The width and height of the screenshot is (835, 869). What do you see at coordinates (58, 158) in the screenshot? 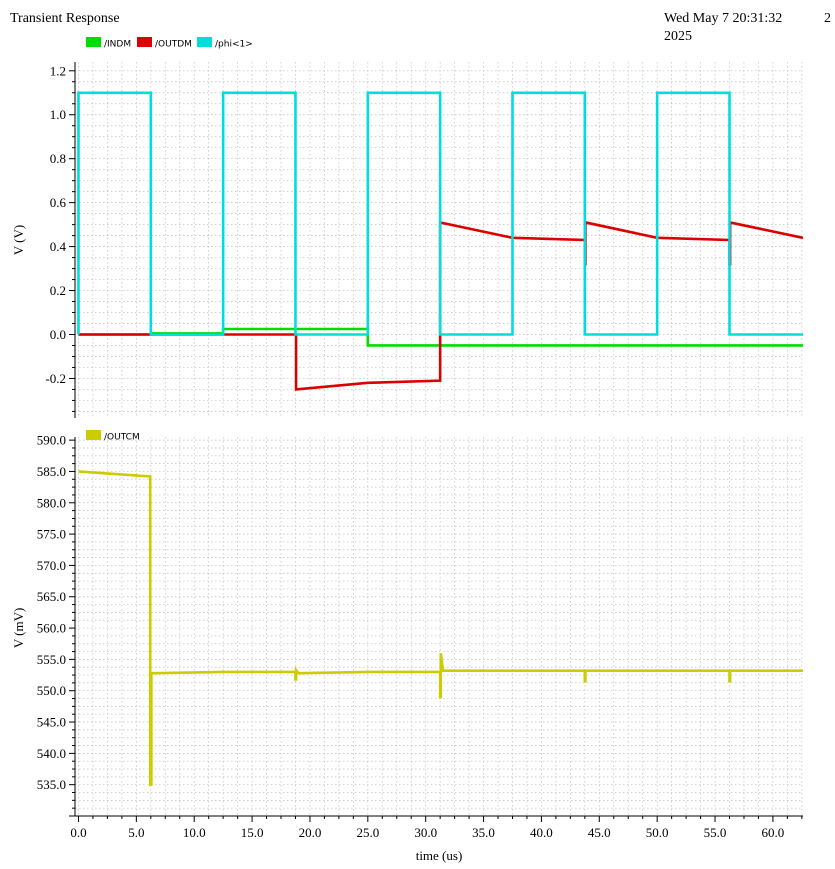
I see `y-tick-label: 0.8` at bounding box center [58, 158].